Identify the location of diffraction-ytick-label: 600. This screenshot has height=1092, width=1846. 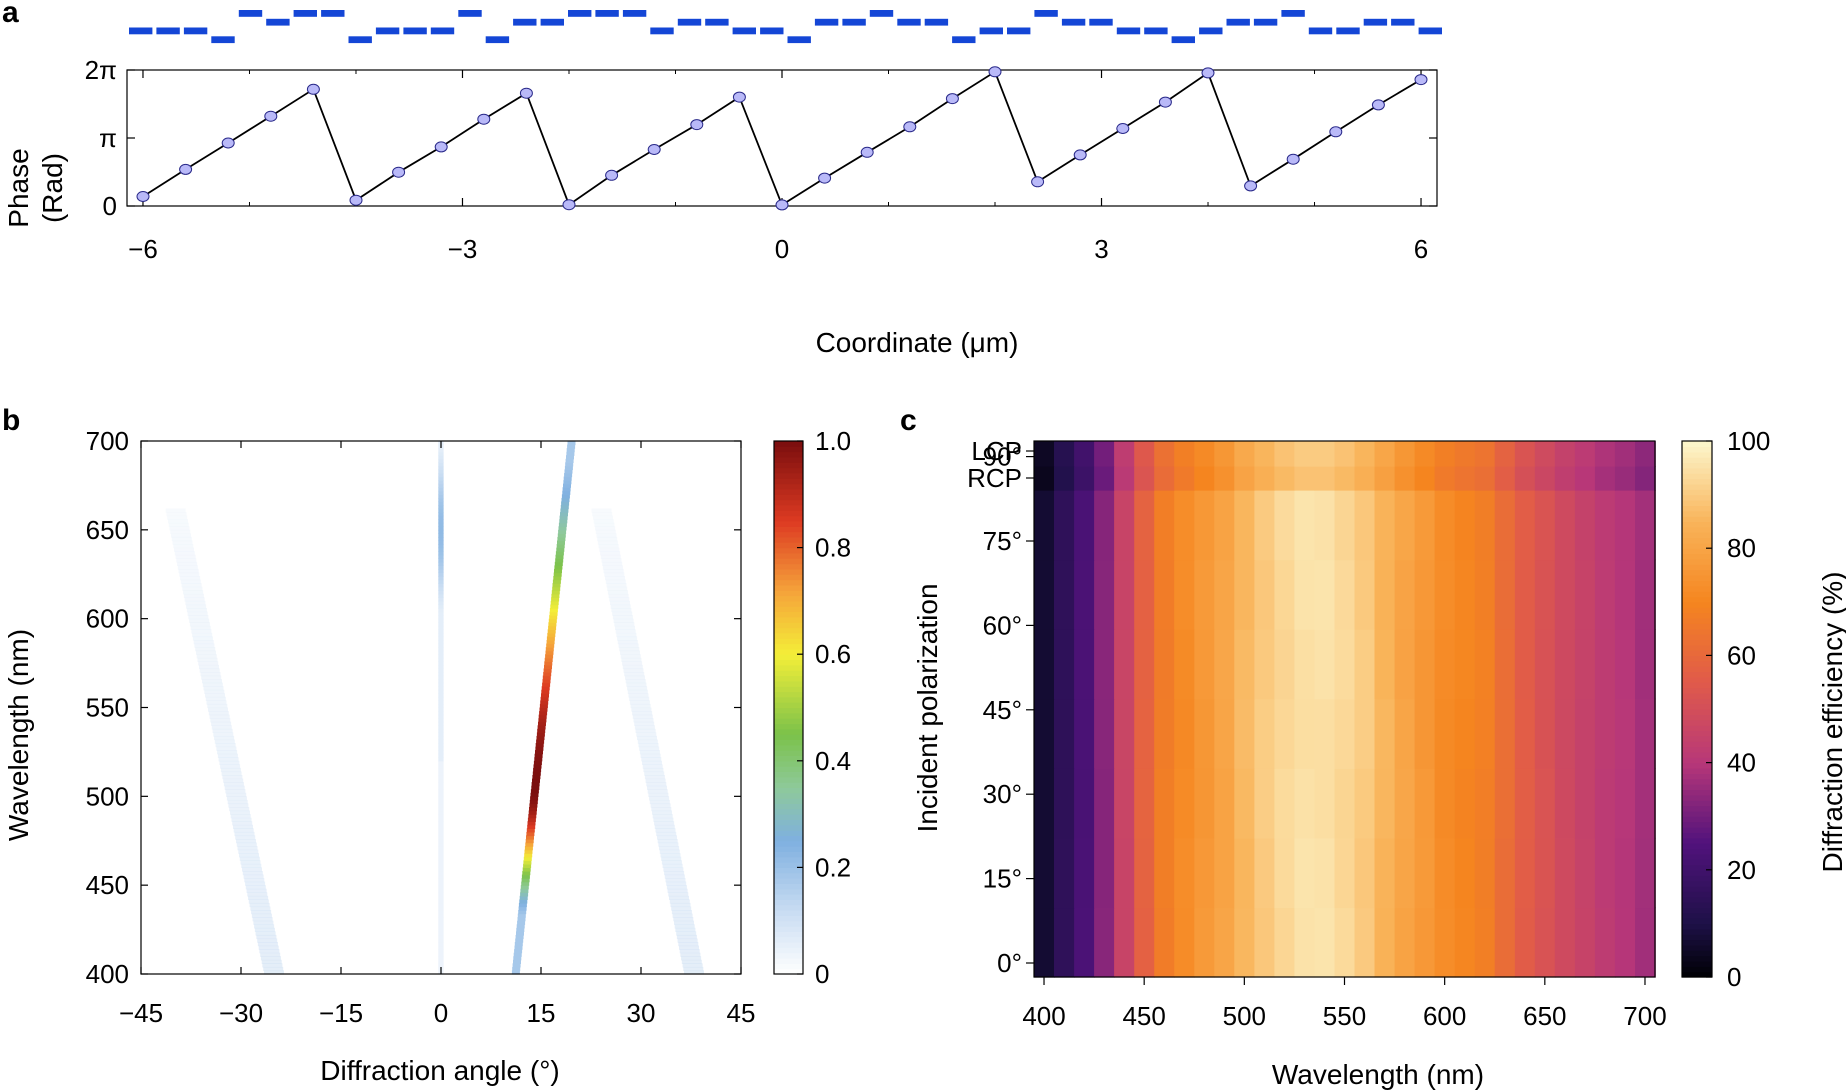
(107, 619).